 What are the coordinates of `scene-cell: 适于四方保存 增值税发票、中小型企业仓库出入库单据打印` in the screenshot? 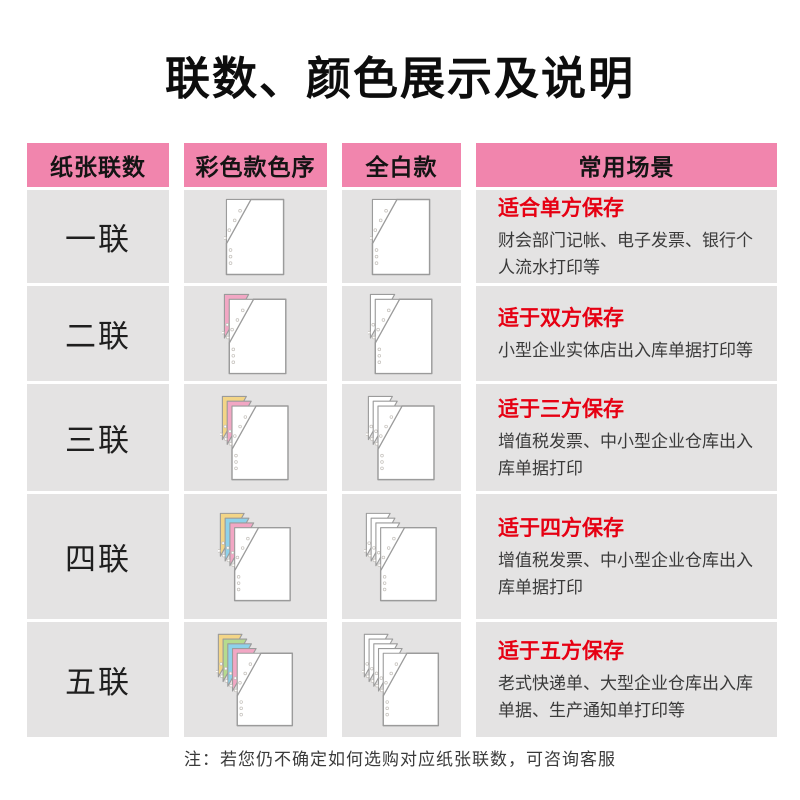 It's located at (626, 556).